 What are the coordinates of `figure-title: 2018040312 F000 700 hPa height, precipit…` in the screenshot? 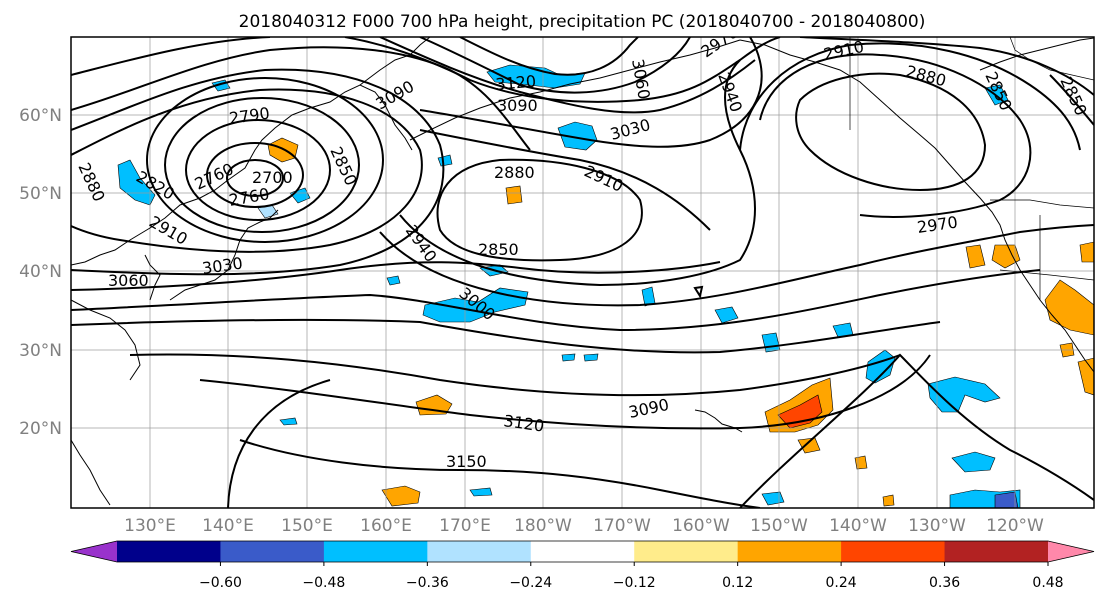 It's located at (582, 22).